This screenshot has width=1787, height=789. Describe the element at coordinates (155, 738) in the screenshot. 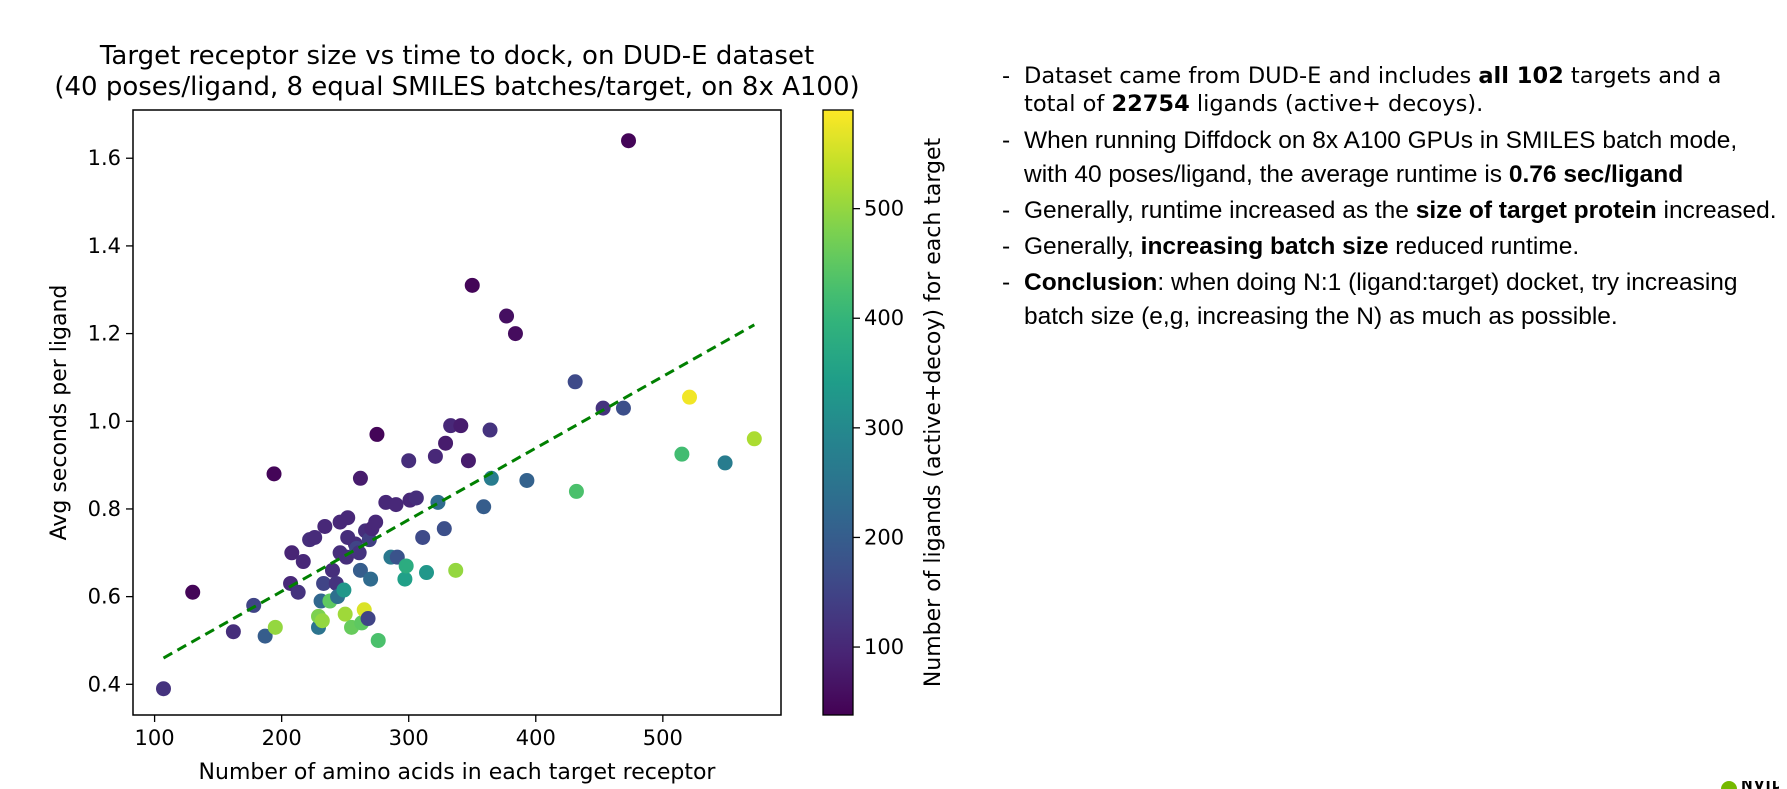

I see `x-tick-label: 100` at that location.